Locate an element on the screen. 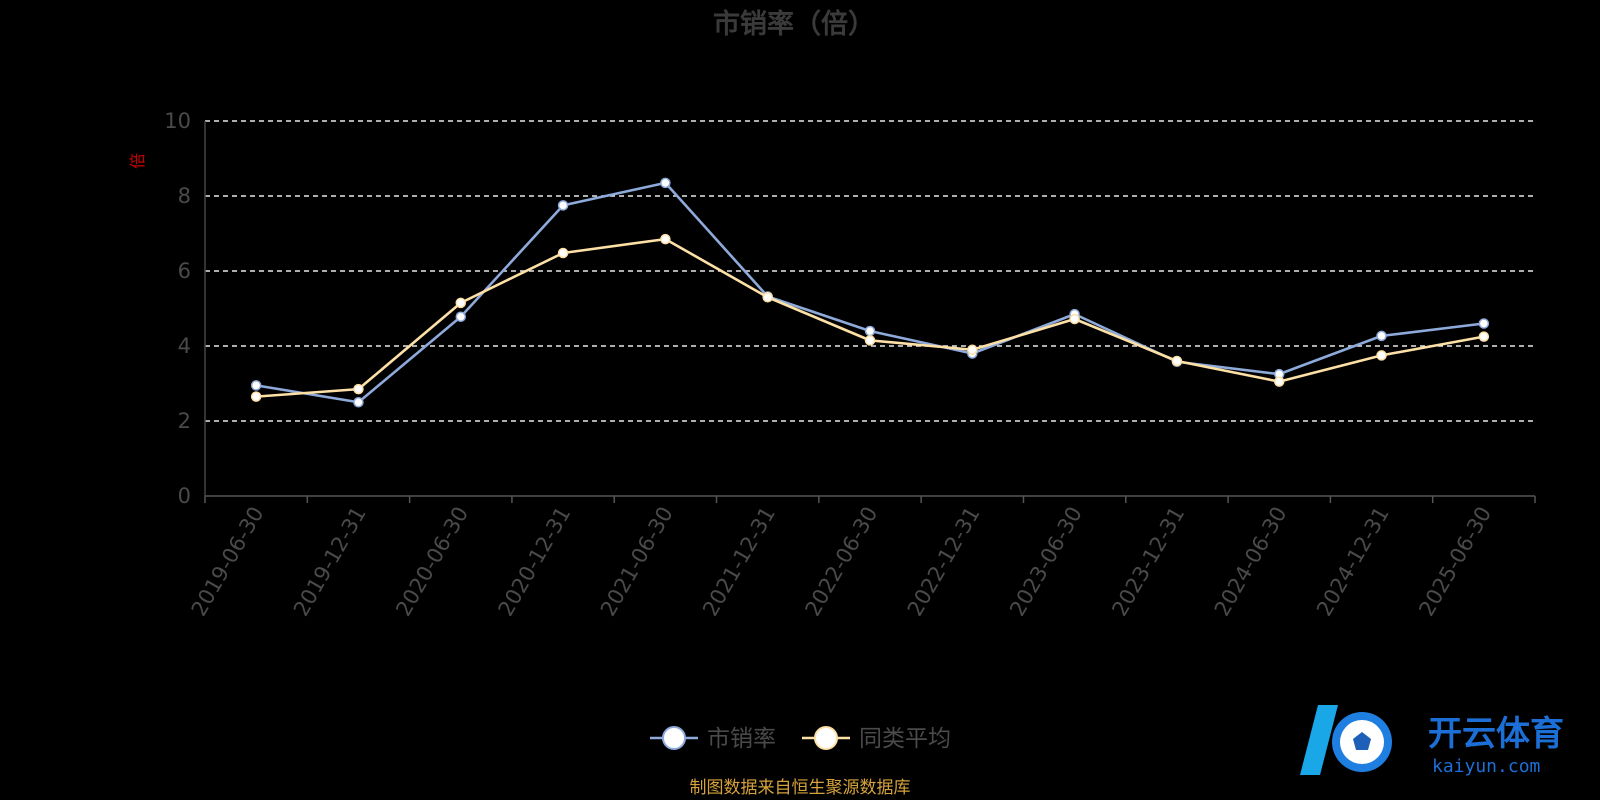 The height and width of the screenshot is (800, 1600). x-tick-label: 2020-06-30 is located at coordinates (432, 562).